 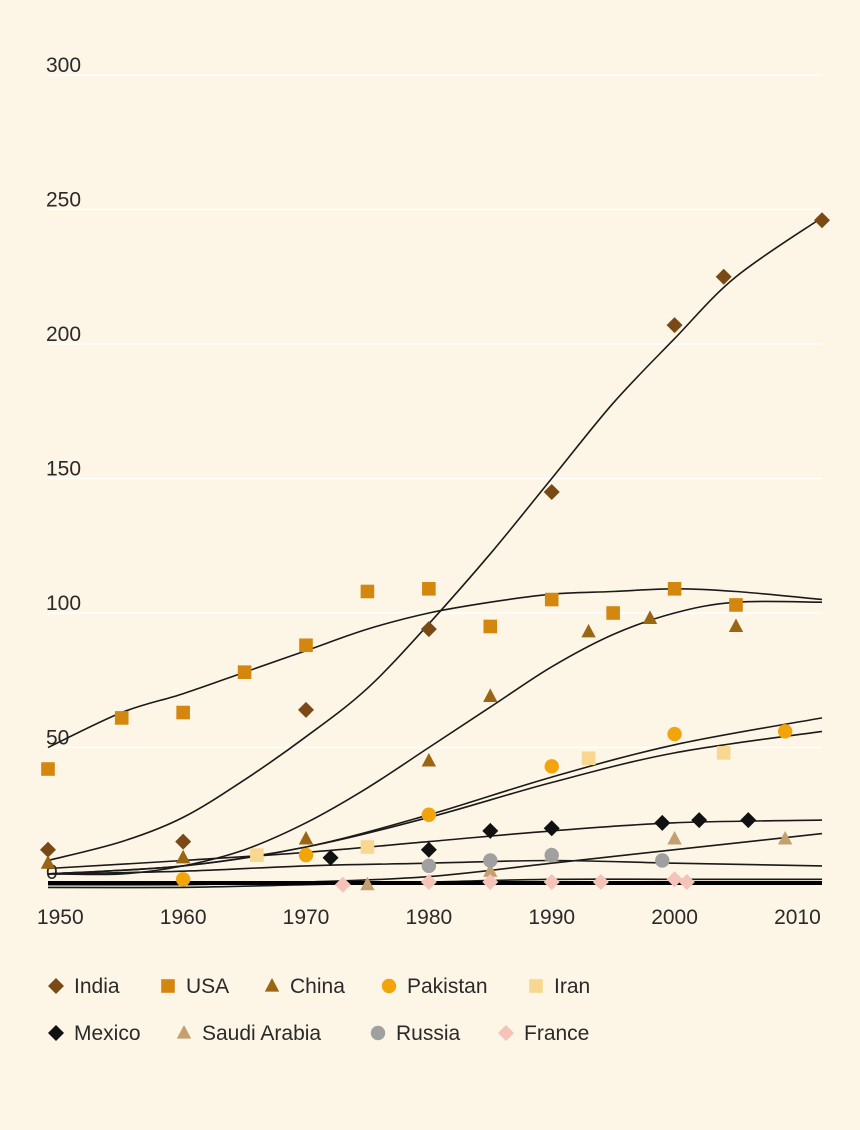 I want to click on trend-line-mexico, so click(x=435, y=844).